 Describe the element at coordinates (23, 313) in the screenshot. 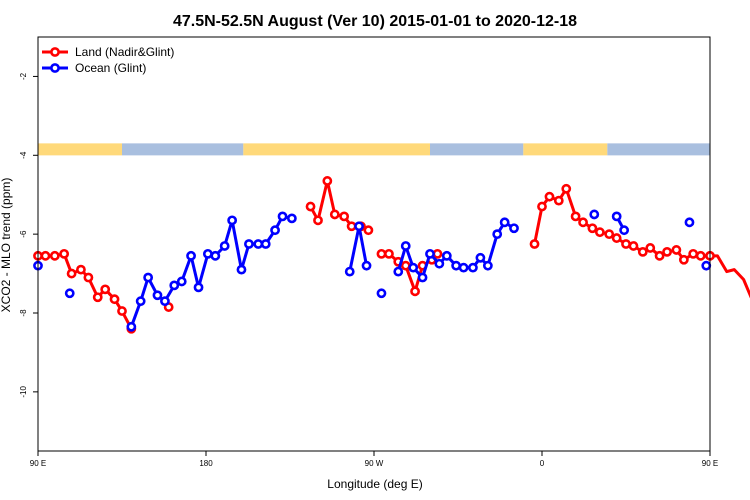

I see `y-tick-label: -8` at that location.